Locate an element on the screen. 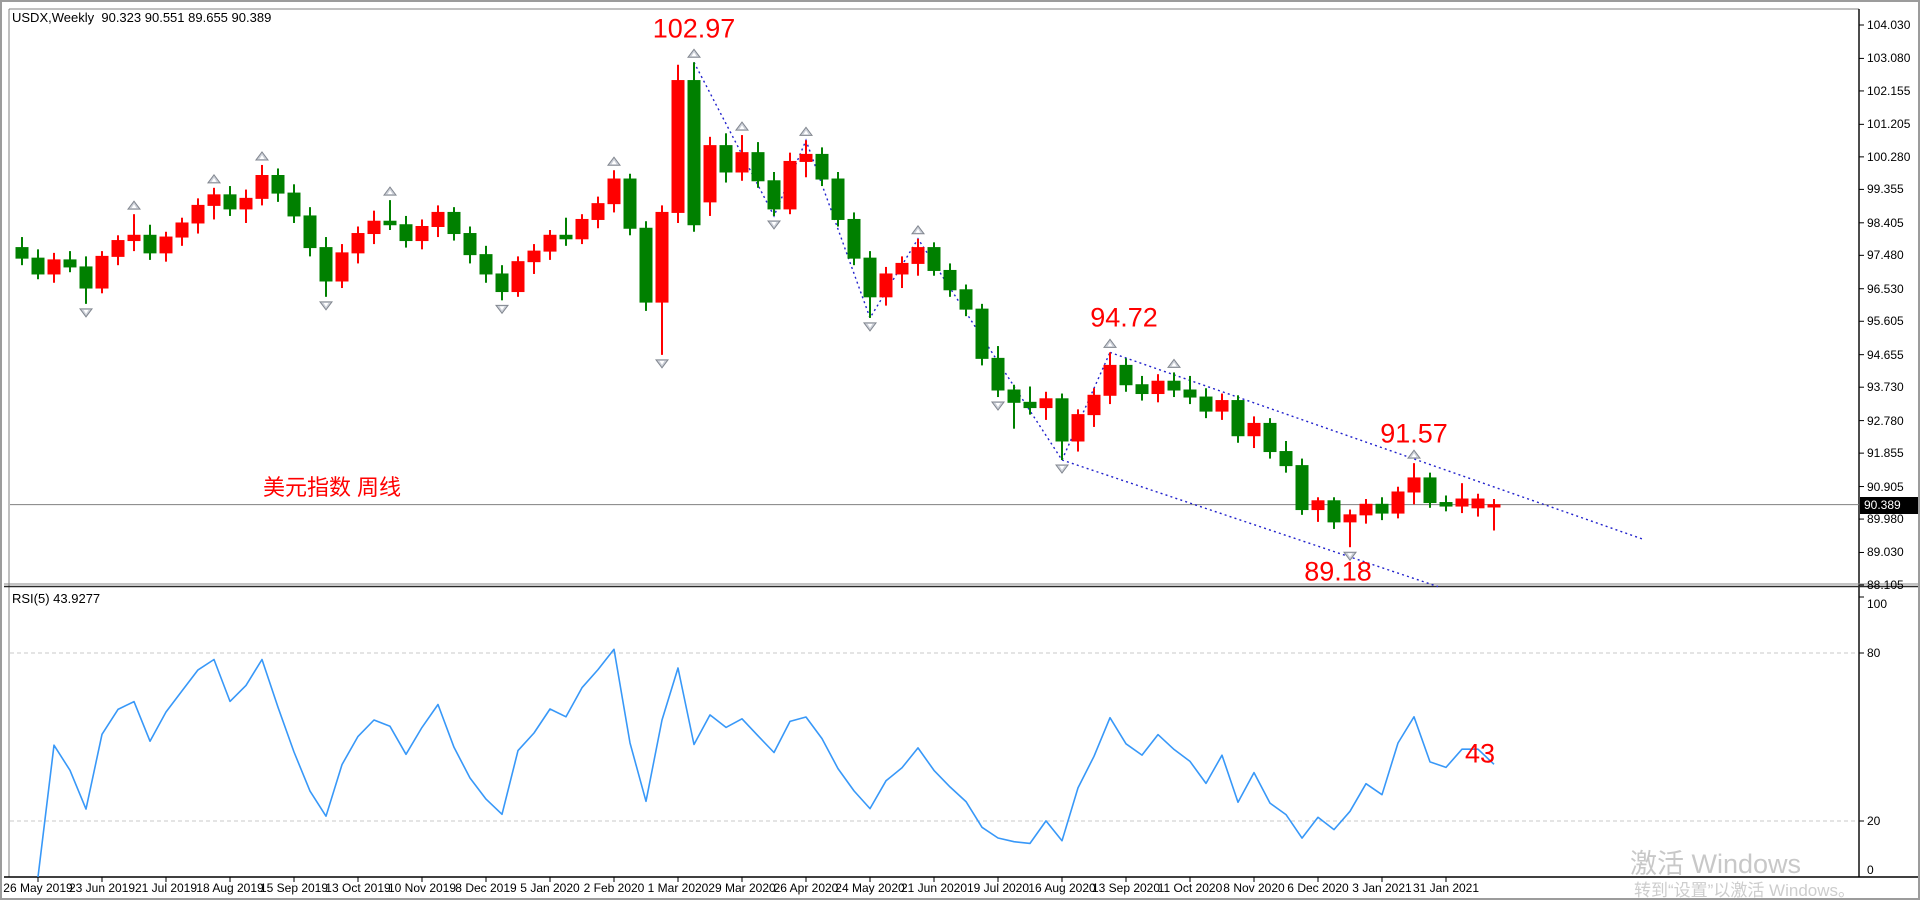  low-value: 89.655 is located at coordinates (208, 17).